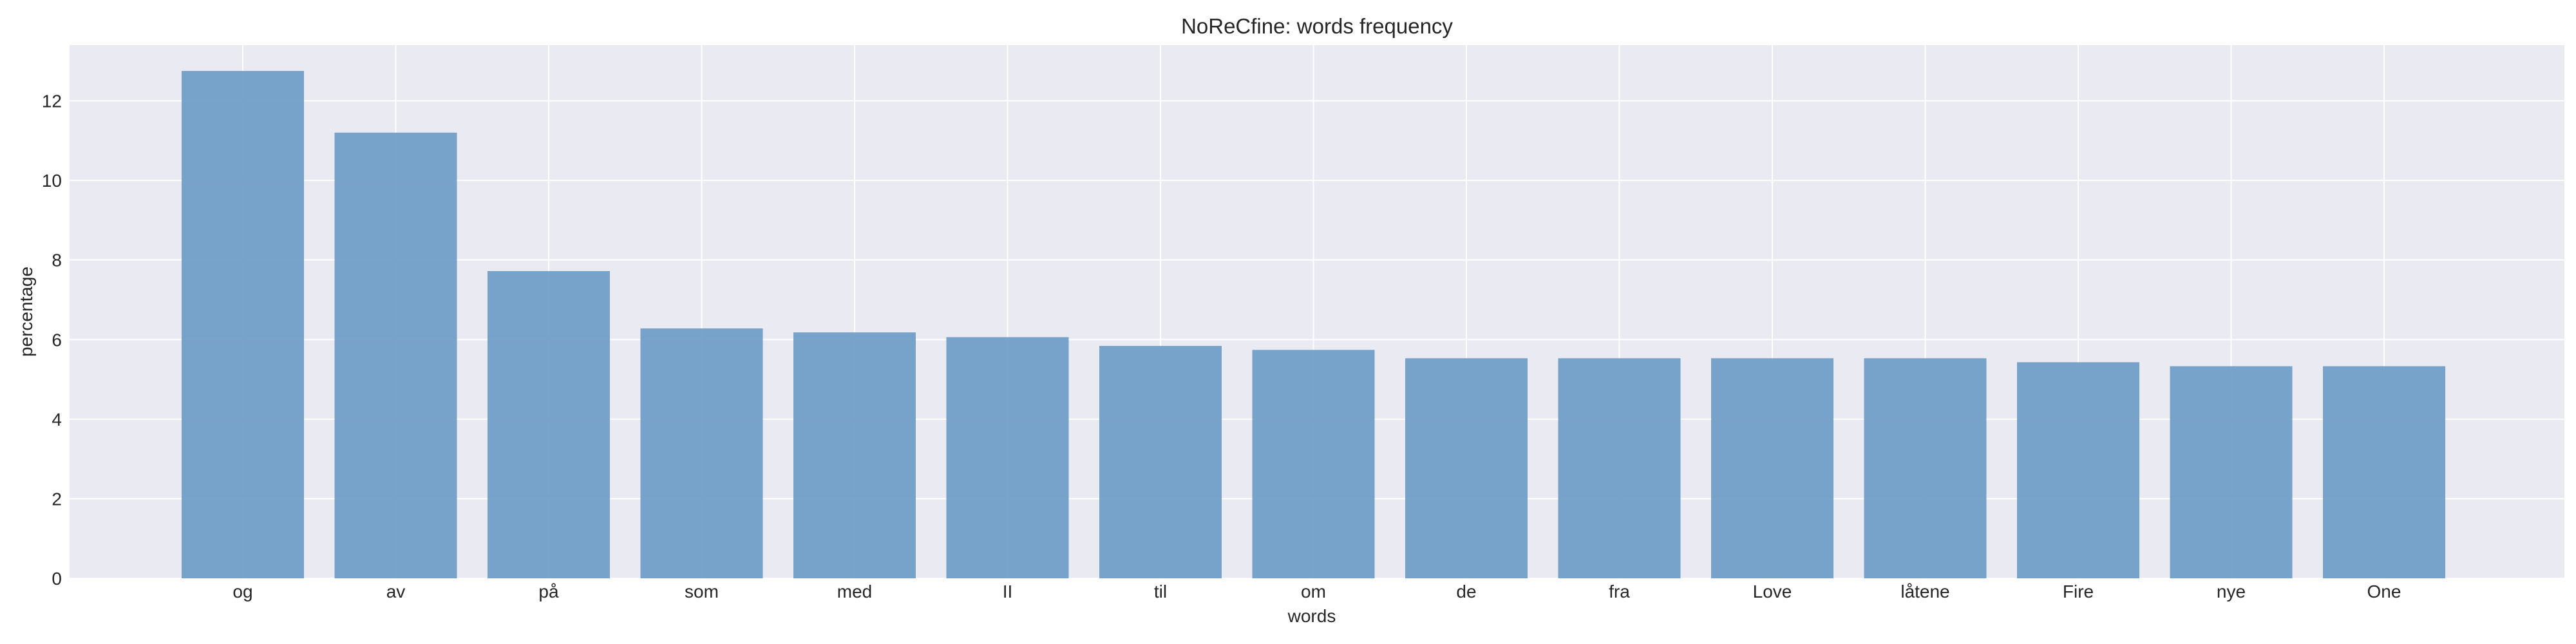 The height and width of the screenshot is (644, 2576). Describe the element at coordinates (1620, 591) in the screenshot. I see `x-tick-label: fra` at that location.